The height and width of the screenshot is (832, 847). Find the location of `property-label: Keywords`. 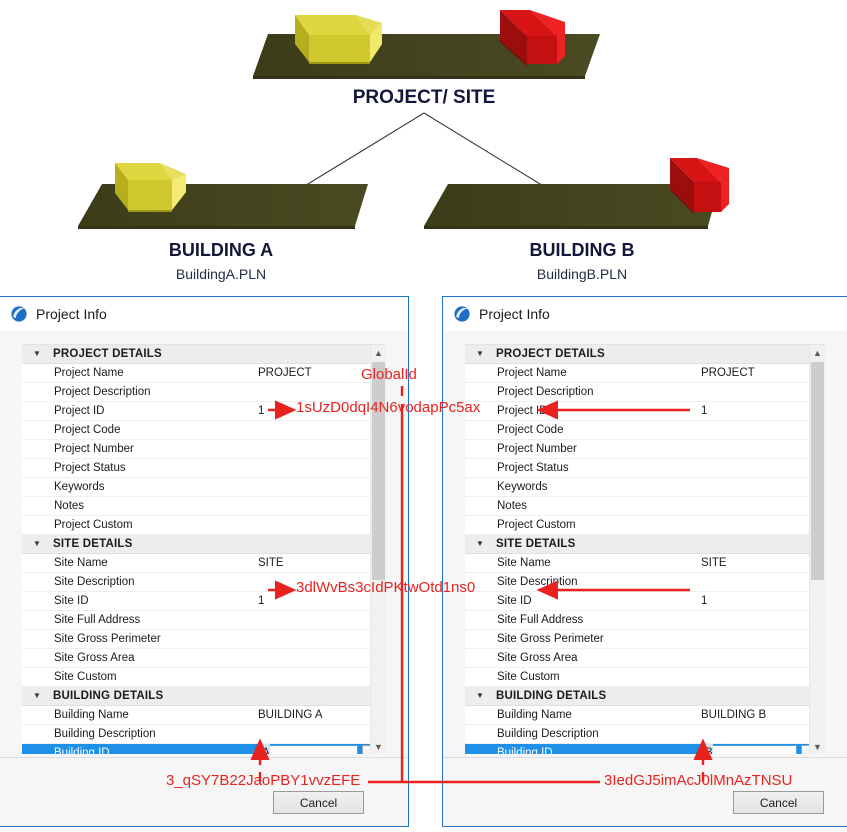

property-label: Keywords is located at coordinates (522, 487).